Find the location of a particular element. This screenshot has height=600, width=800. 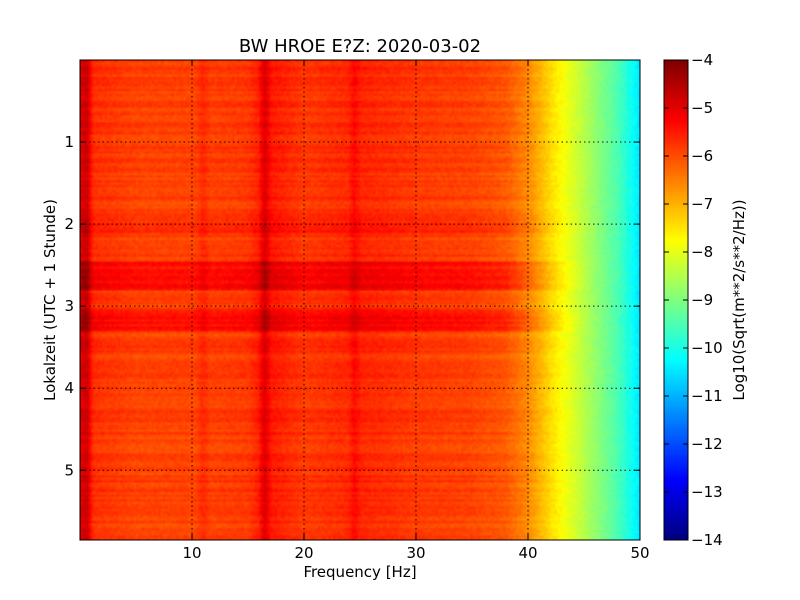

y-tick-label: 3 is located at coordinates (69, 306).